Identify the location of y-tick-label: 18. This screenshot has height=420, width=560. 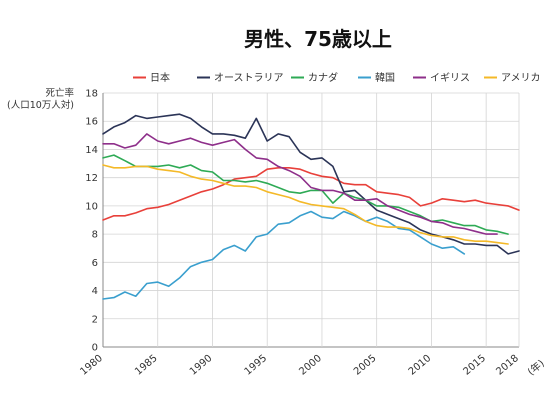
(91, 94).